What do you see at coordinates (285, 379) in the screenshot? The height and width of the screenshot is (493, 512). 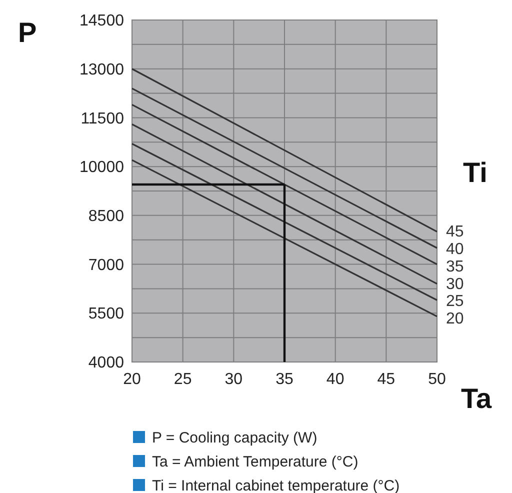 I see `x-tick-label: 35` at bounding box center [285, 379].